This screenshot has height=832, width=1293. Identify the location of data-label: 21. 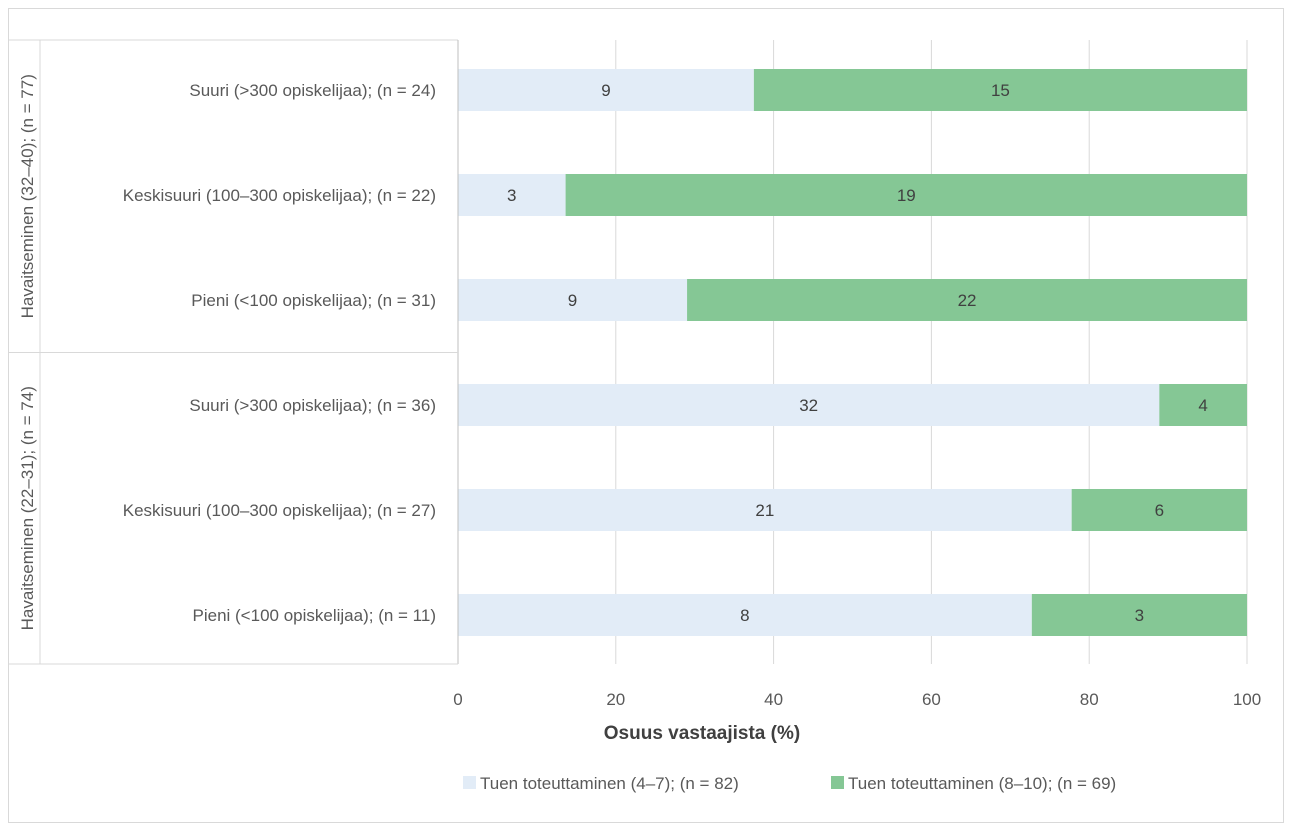
(764, 510).